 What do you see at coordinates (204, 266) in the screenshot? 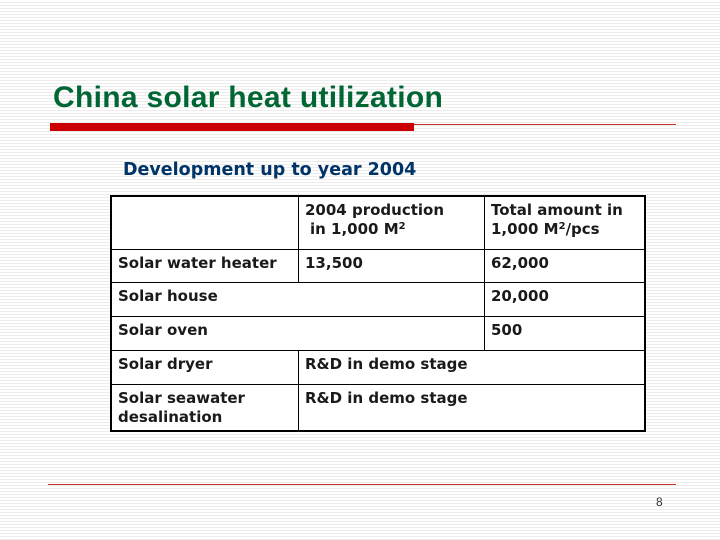
I see `row-label: Solar water heater` at bounding box center [204, 266].